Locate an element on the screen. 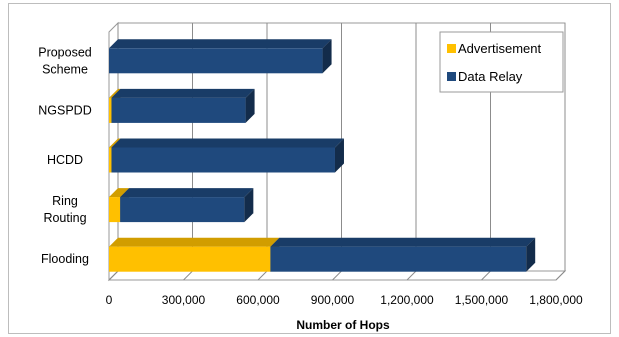  category-label-line: HCDD is located at coordinates (65, 160).